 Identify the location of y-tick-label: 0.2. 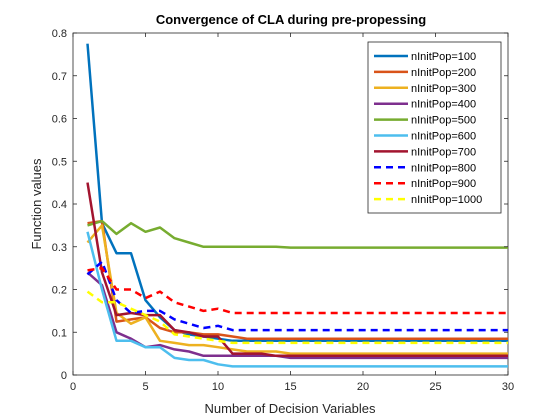
(59, 291).